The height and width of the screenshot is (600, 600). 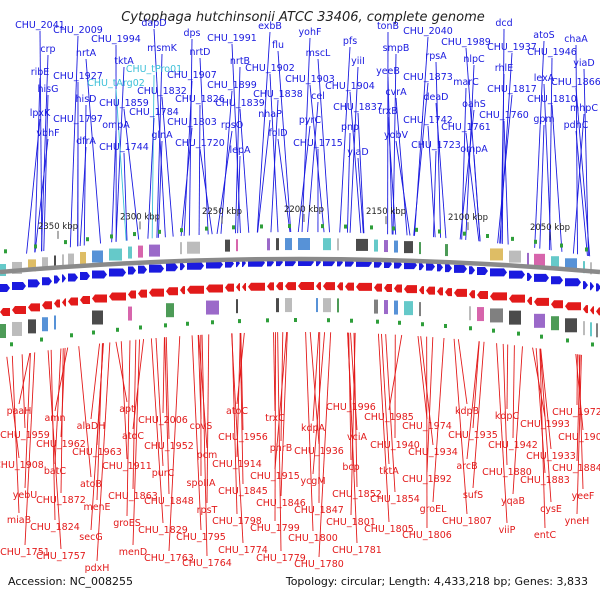 I want to click on forward-gene-label: flu, so click(x=278, y=45).